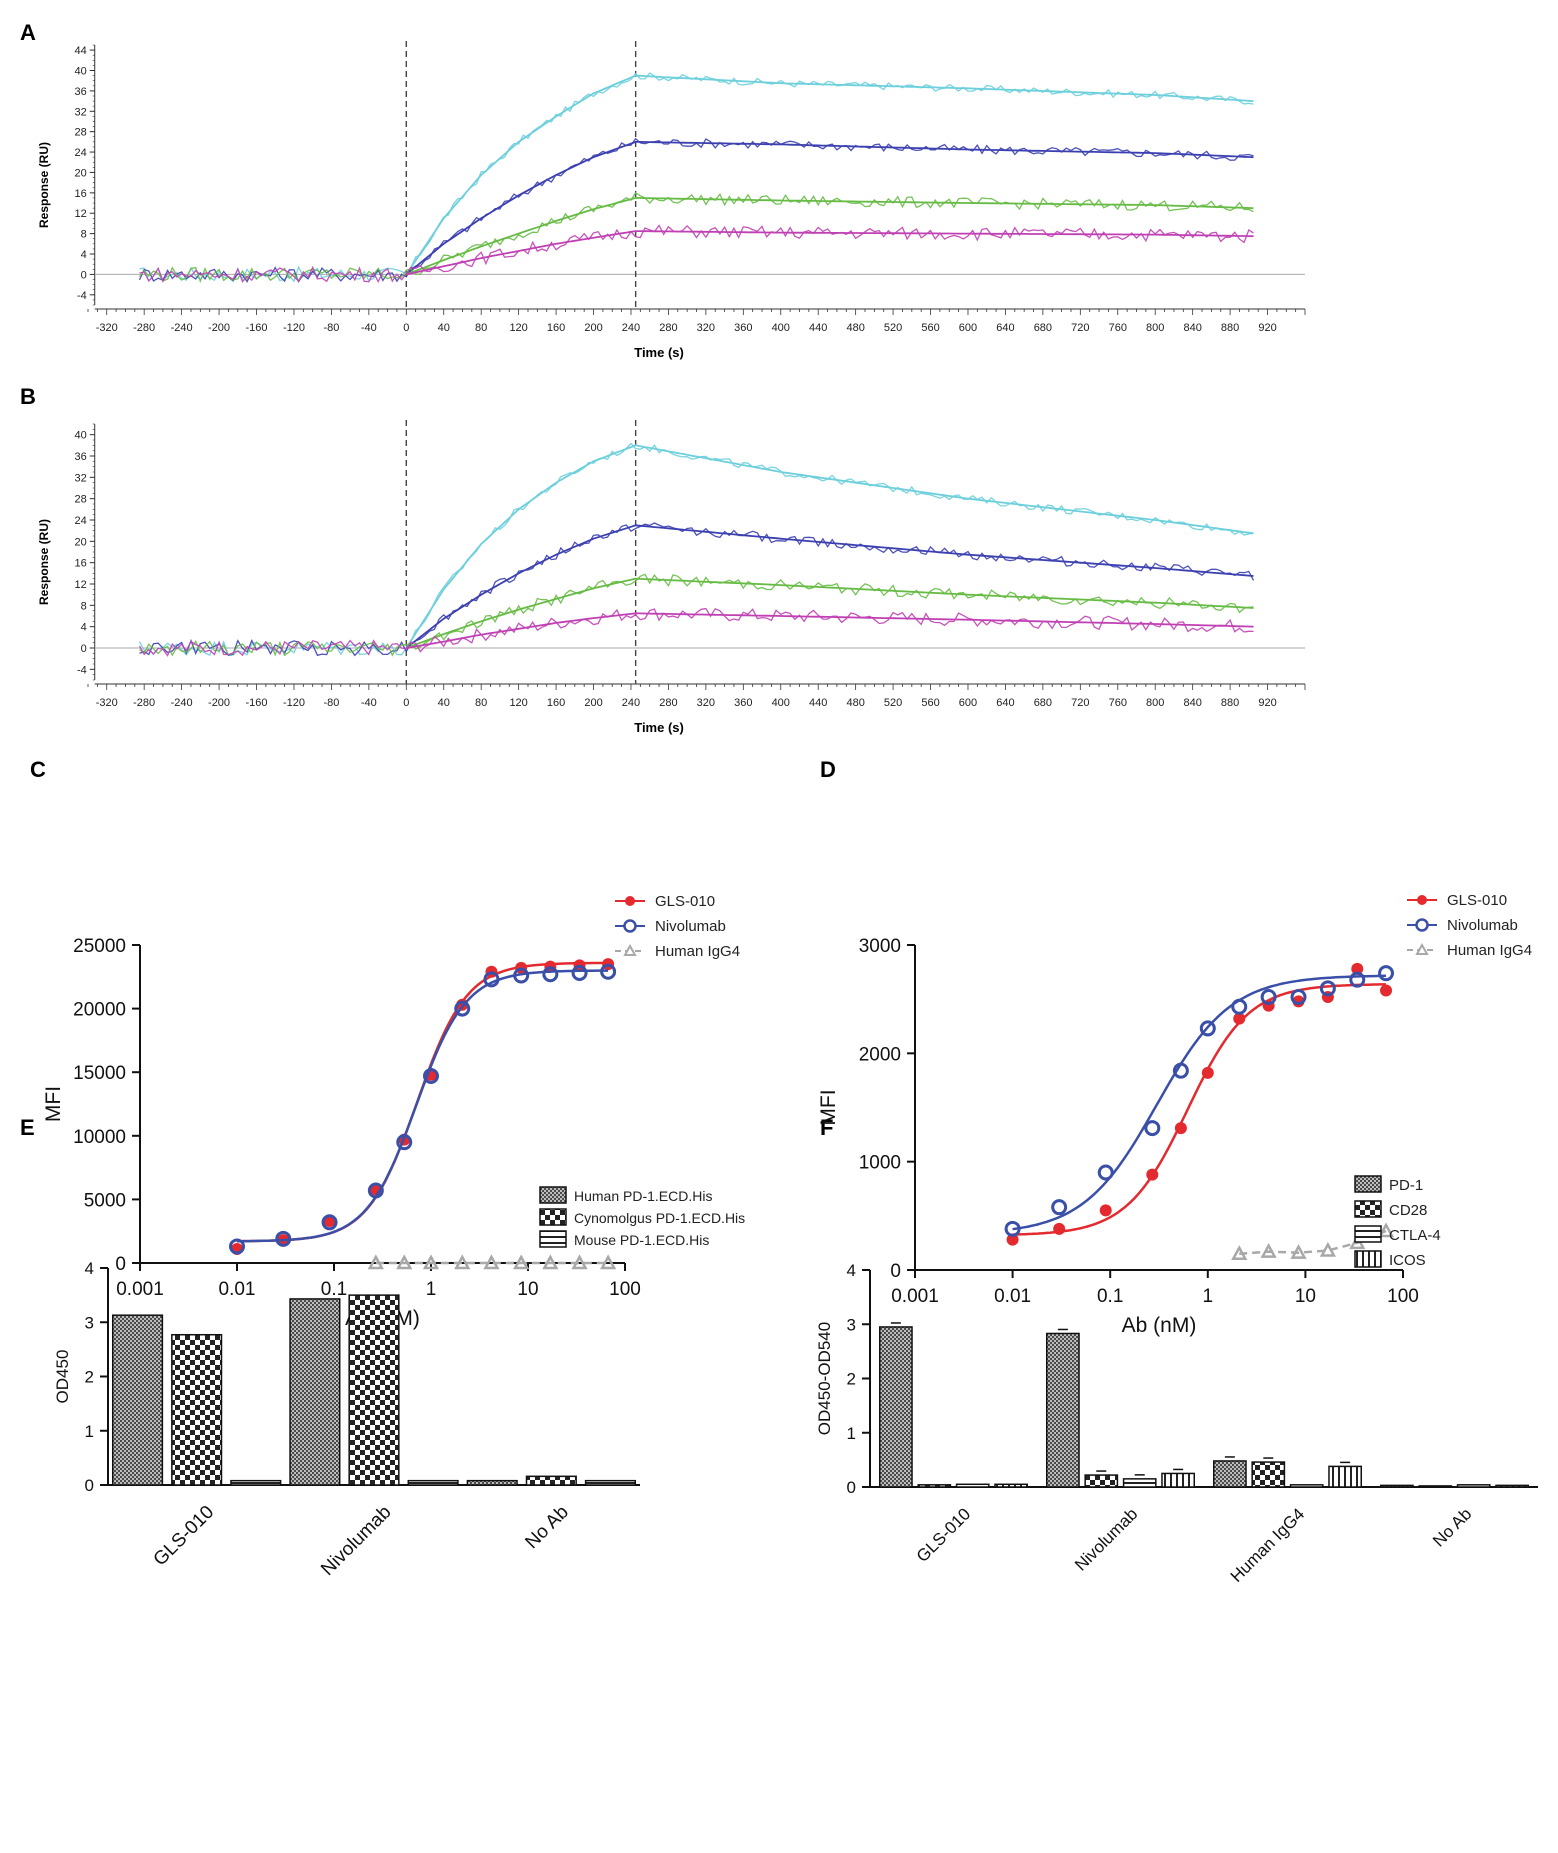 This screenshot has height=1853, width=1558. I want to click on sensorgram-data-cyan, so click(696, 549).